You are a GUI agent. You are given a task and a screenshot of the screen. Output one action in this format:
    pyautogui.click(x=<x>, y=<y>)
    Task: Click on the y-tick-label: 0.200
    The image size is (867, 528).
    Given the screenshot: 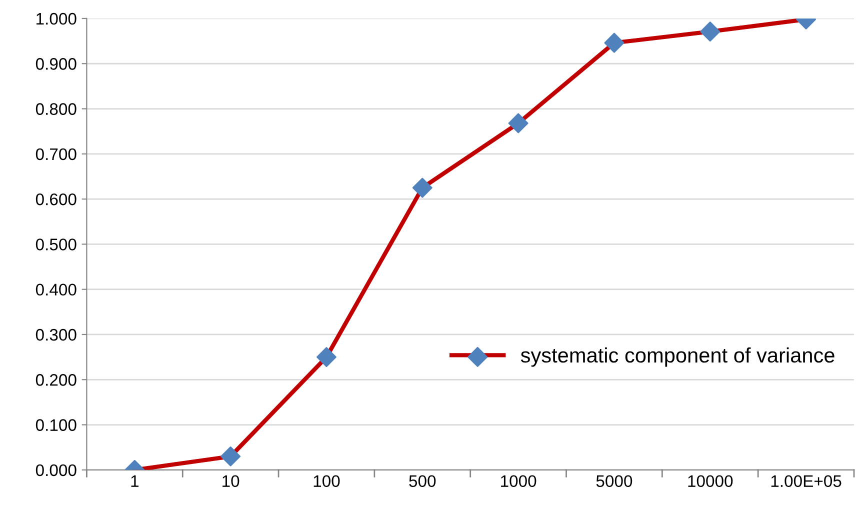 What is the action you would take?
    pyautogui.click(x=56, y=380)
    